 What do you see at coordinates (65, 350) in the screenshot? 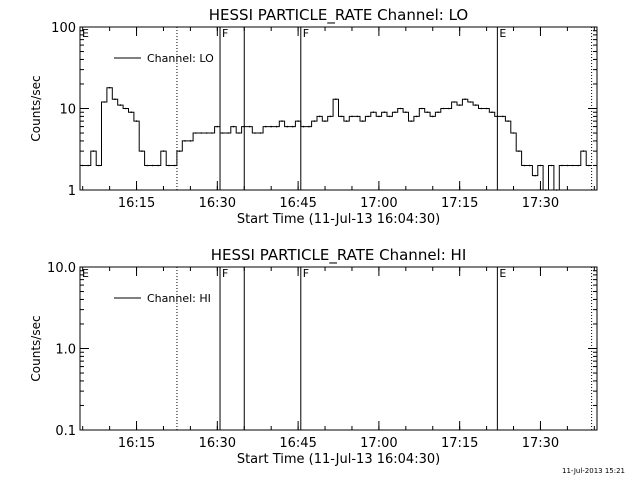
I see `y-tick-label: 1.0` at bounding box center [65, 350].